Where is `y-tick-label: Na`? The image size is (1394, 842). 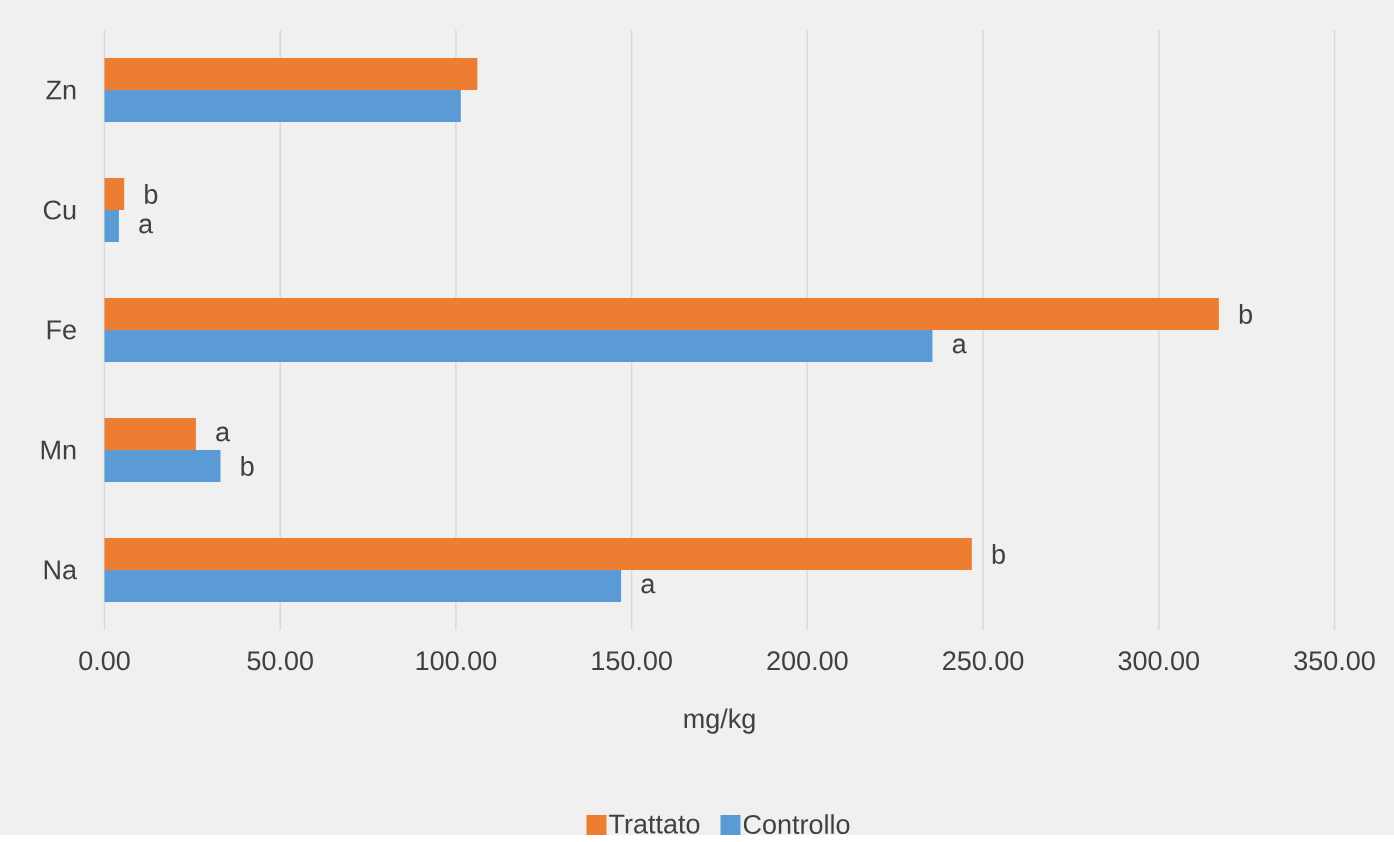 y-tick-label: Na is located at coordinates (61, 570).